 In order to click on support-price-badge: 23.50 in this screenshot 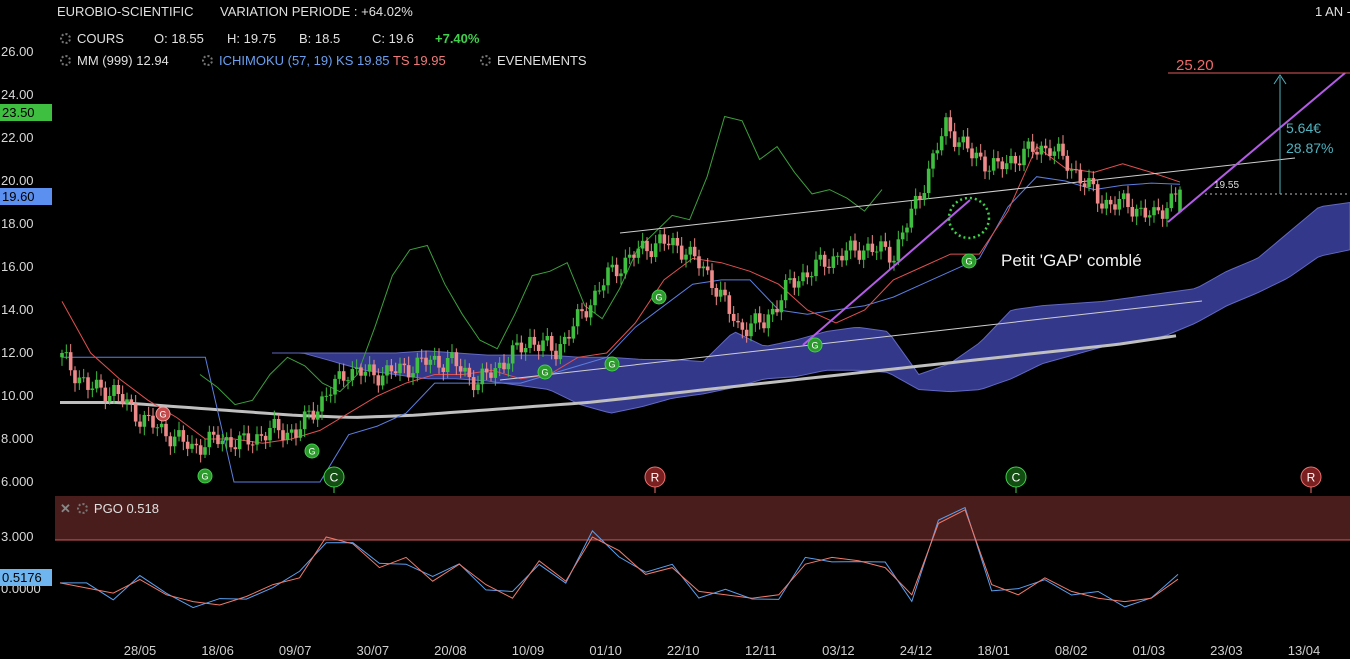, I will do `click(26, 112)`.